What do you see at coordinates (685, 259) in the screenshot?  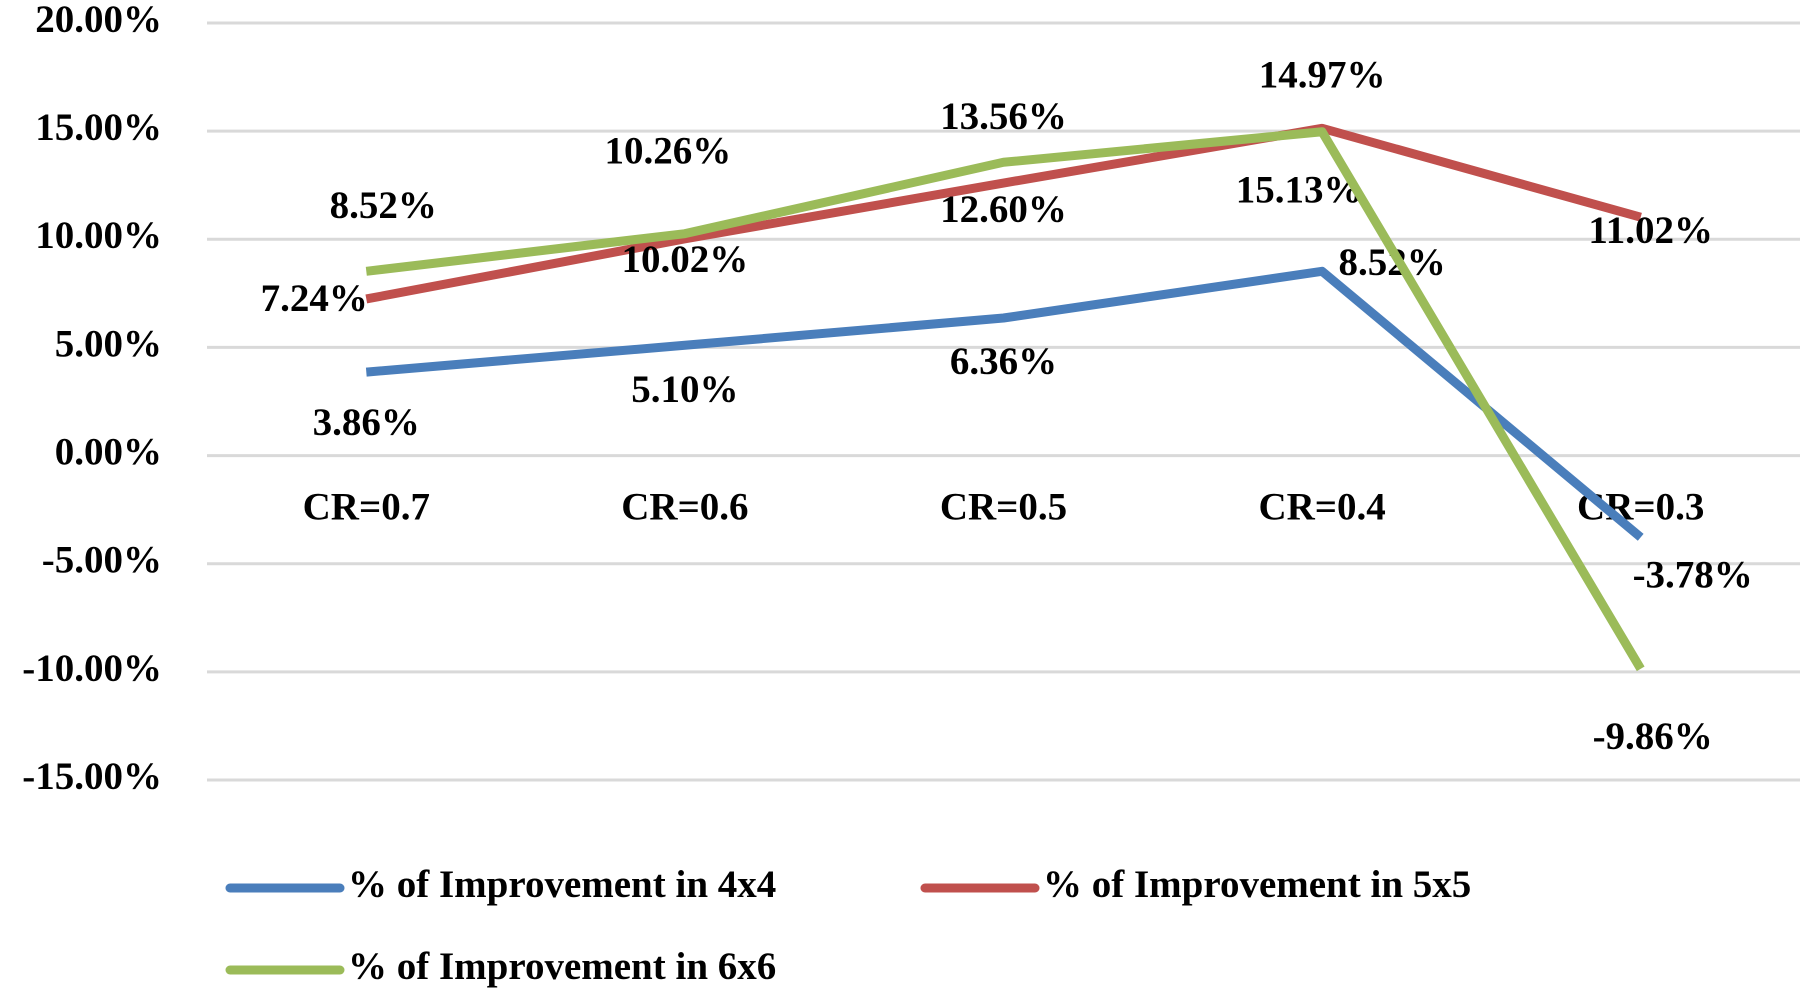 I see `data-label: 10.02%` at bounding box center [685, 259].